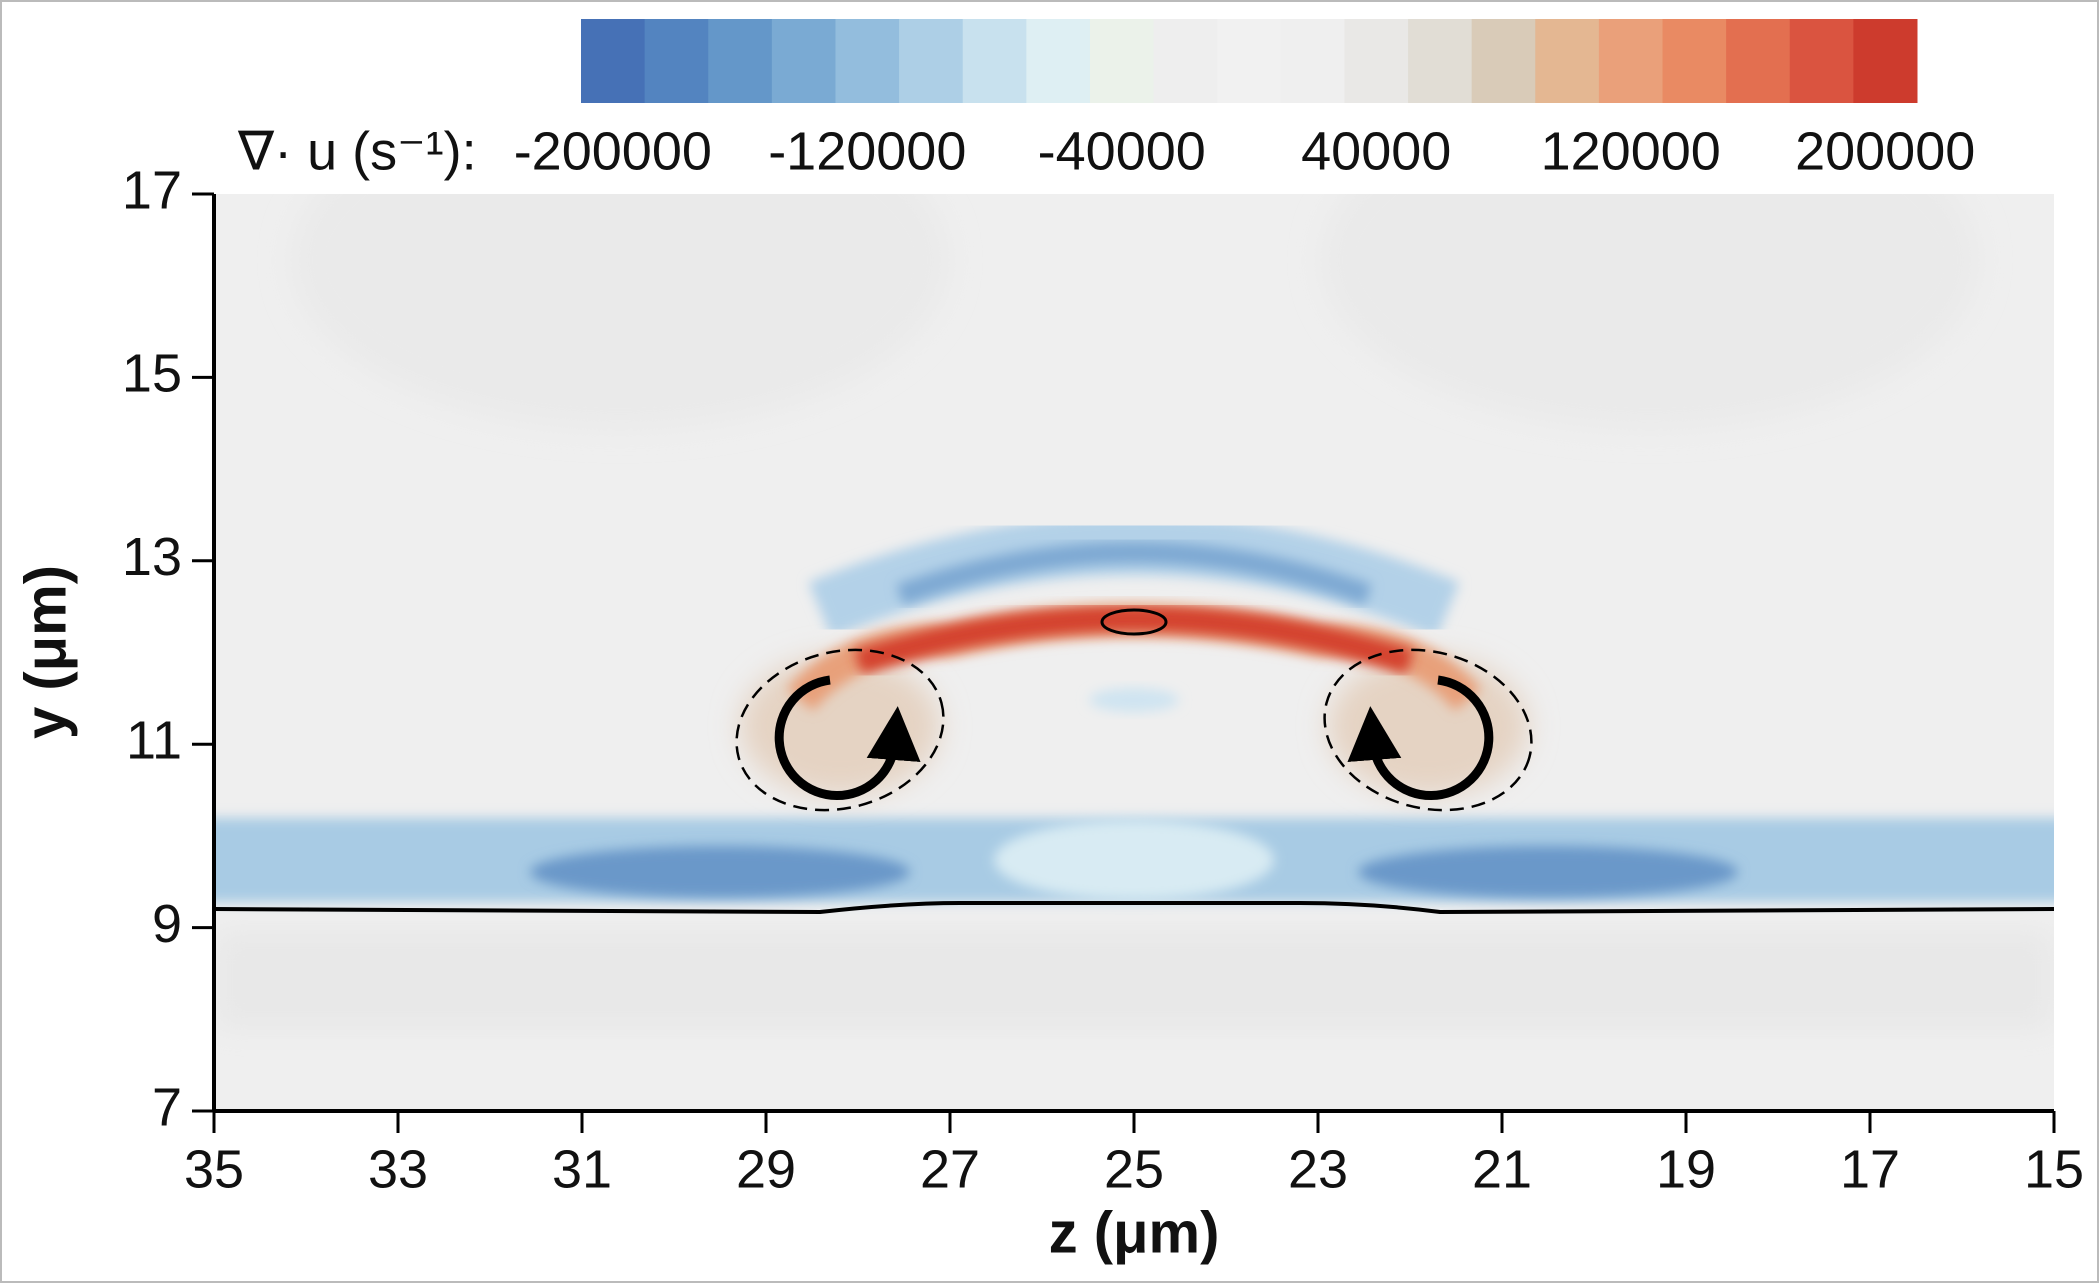 The height and width of the screenshot is (1283, 2099). Describe the element at coordinates (1134, 1232) in the screenshot. I see `x-axis-title: z (μm)` at that location.